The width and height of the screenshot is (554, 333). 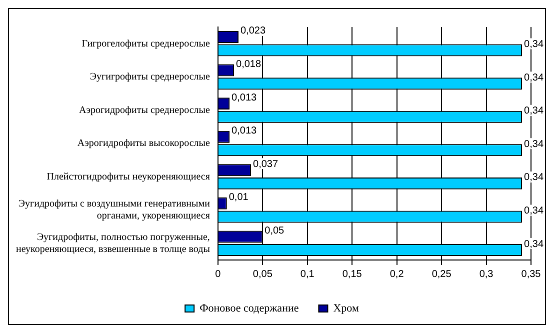 What do you see at coordinates (253, 31) in the screenshot?
I see `data-label: 0,023` at bounding box center [253, 31].